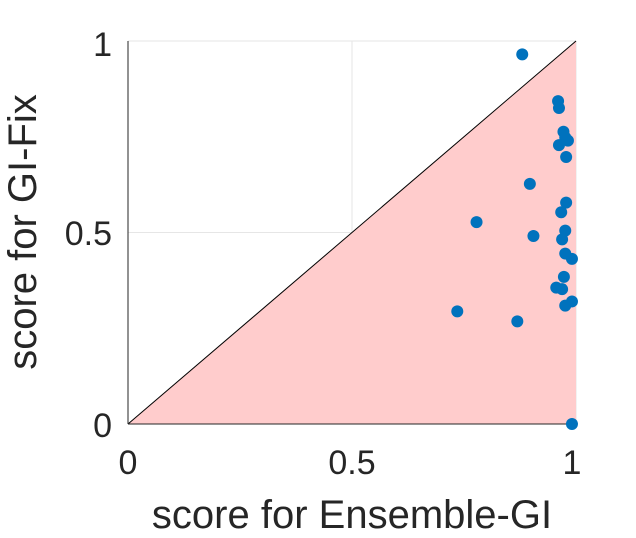  I want to click on y-tick-label: 0.5, so click(88, 234).